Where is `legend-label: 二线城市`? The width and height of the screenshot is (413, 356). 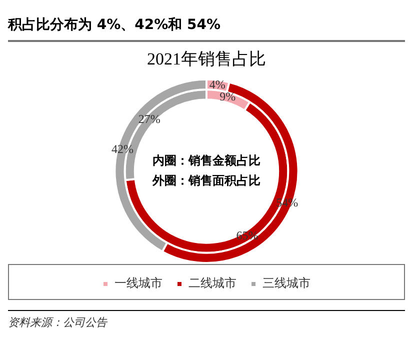
legend-label: 二线城市 is located at coordinates (212, 283).